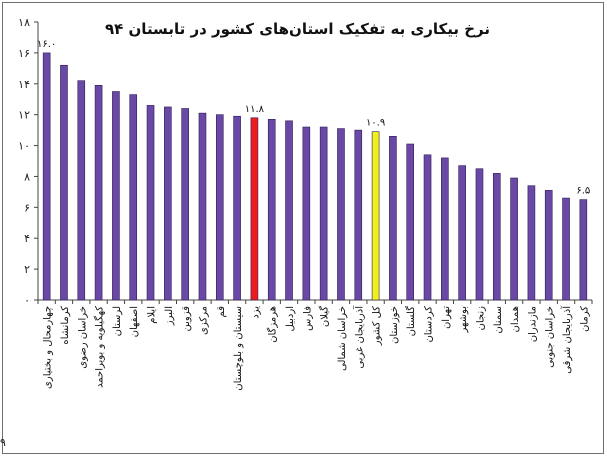 The height and width of the screenshot is (458, 608). What do you see at coordinates (377, 326) in the screenshot?
I see `category-label: کل کشور` at bounding box center [377, 326].